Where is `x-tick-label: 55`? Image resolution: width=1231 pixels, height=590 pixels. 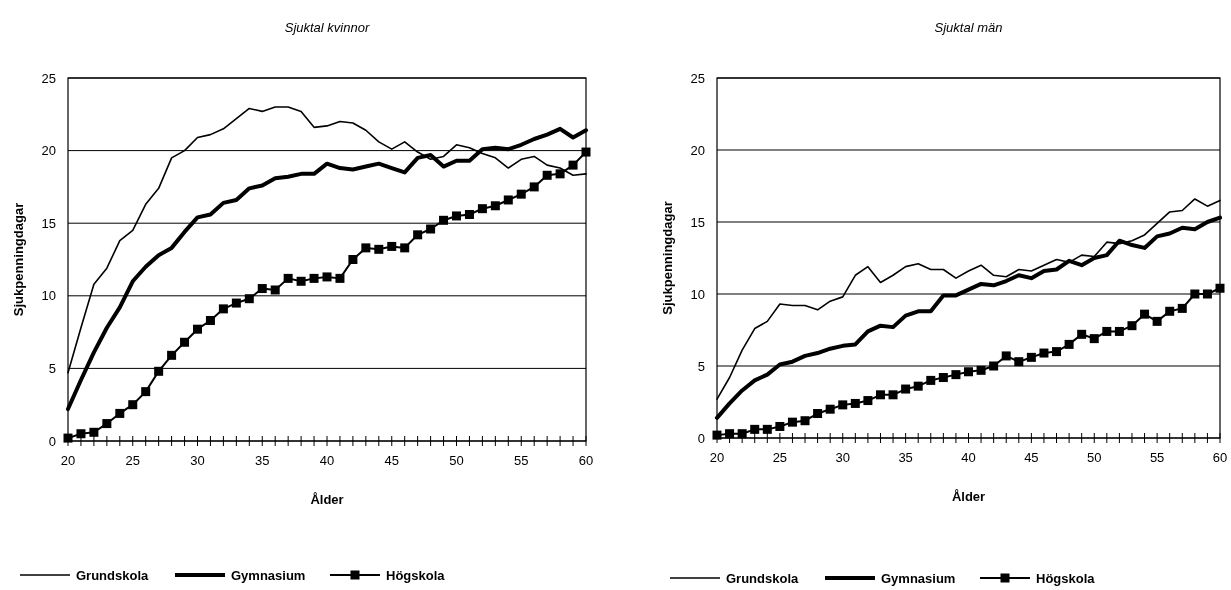
x-tick-label: 55 is located at coordinates (1157, 457).